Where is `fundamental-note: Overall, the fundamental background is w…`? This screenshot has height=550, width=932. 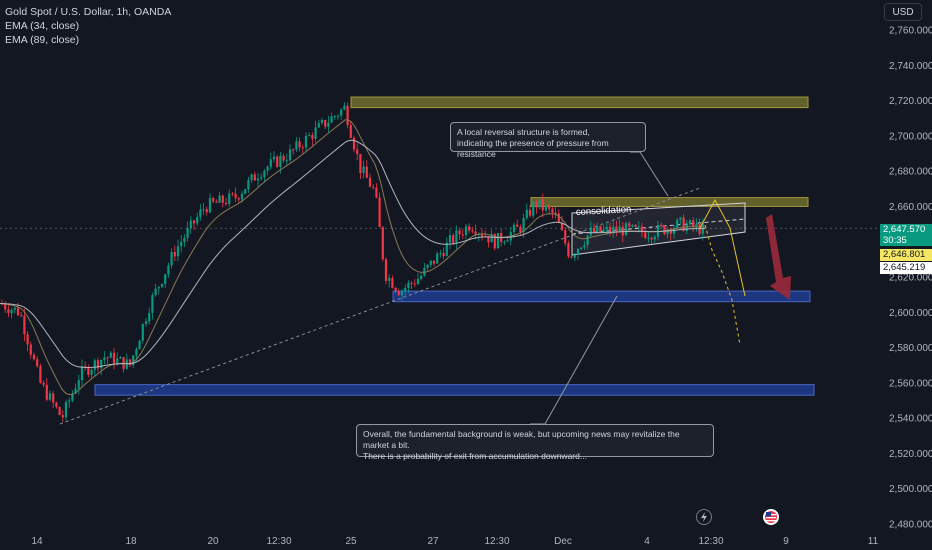
fundamental-note: Overall, the fundamental background is w… is located at coordinates (535, 442).